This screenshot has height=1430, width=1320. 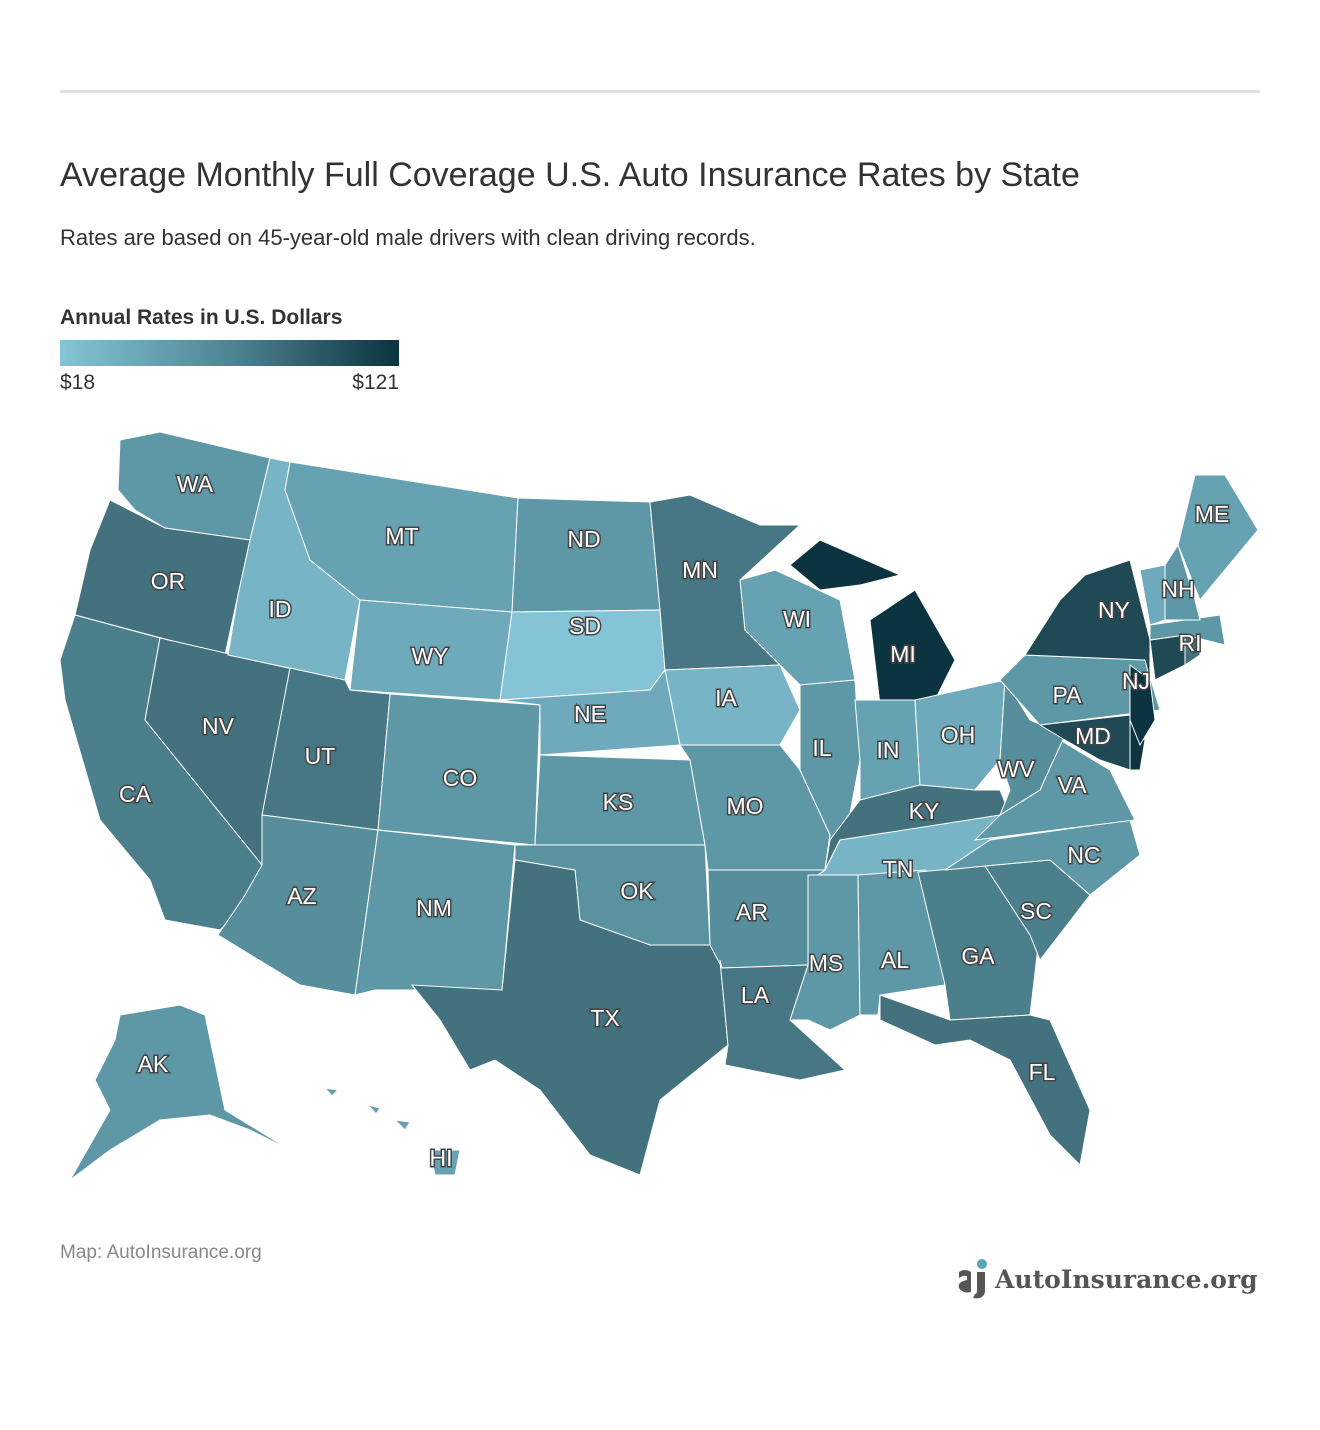 What do you see at coordinates (1083, 855) in the screenshot?
I see `state-label-nc: NC` at bounding box center [1083, 855].